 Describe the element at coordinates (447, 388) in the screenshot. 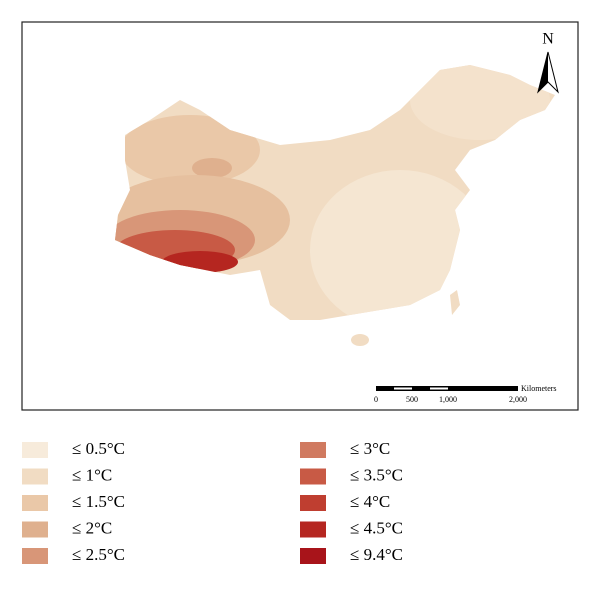

I see `scale-bar` at that location.